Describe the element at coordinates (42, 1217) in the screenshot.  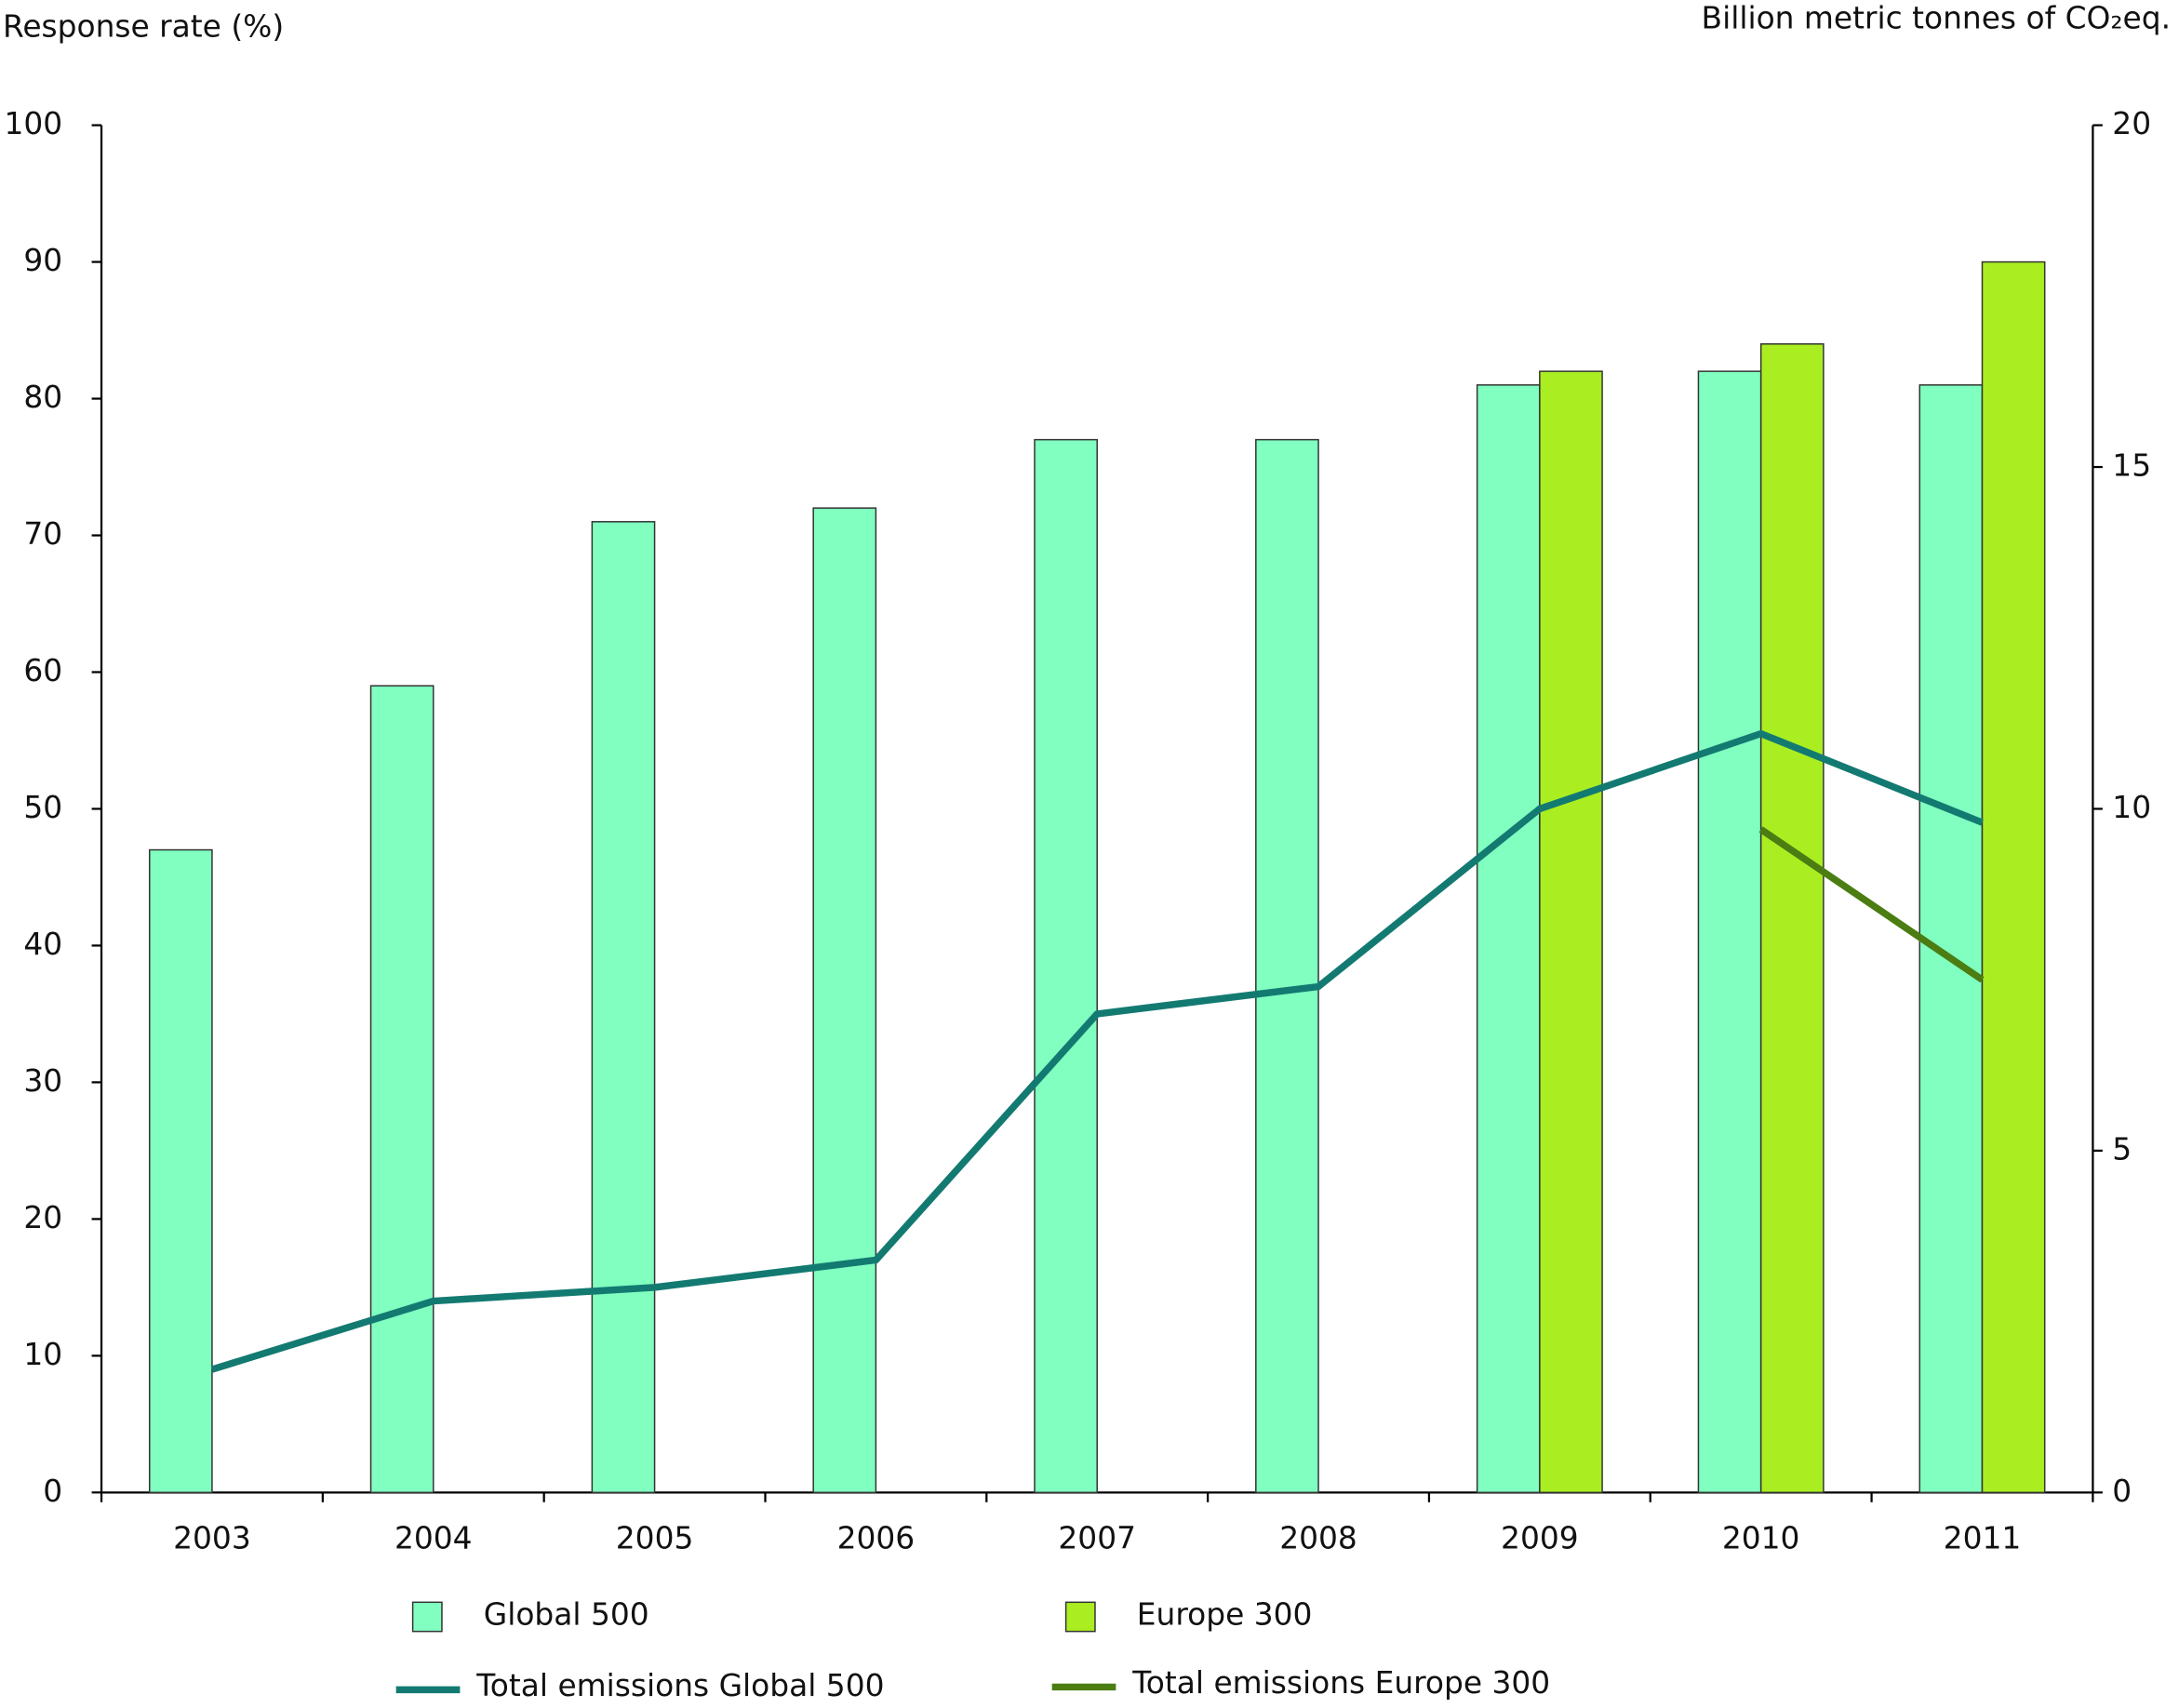
I see `y-tick-label: 20` at that location.